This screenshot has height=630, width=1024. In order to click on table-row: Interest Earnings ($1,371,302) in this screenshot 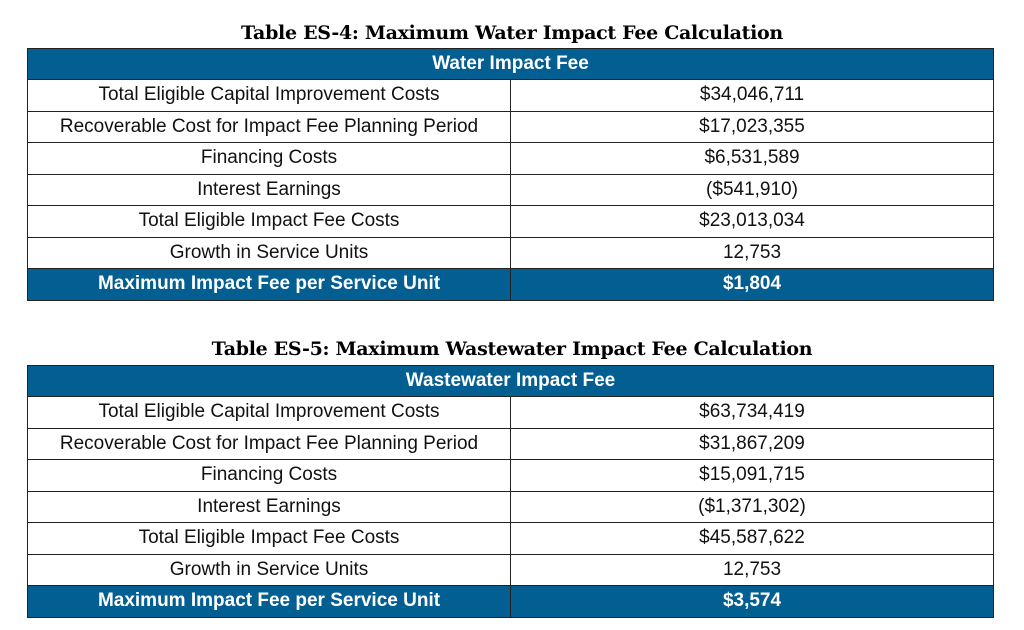, I will do `click(510, 506)`.